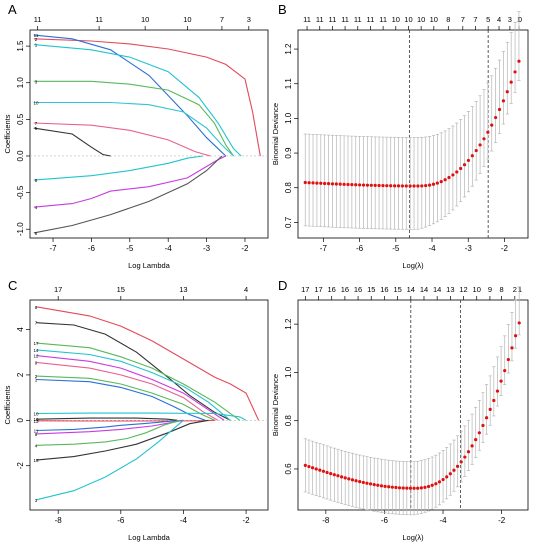 Image resolution: width=535 pixels, height=550 pixels. Describe the element at coordinates (275, 134) in the screenshot. I see `y-axis-label: Binomial Deviance` at that location.